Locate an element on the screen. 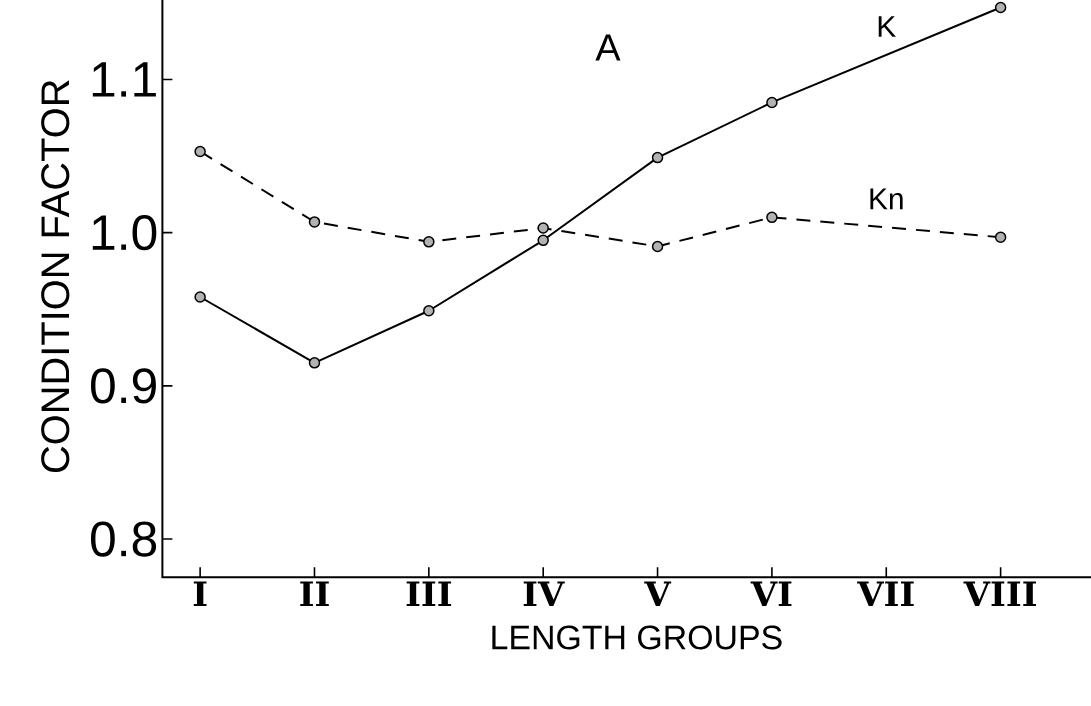  x-tick-label: II is located at coordinates (314, 594).